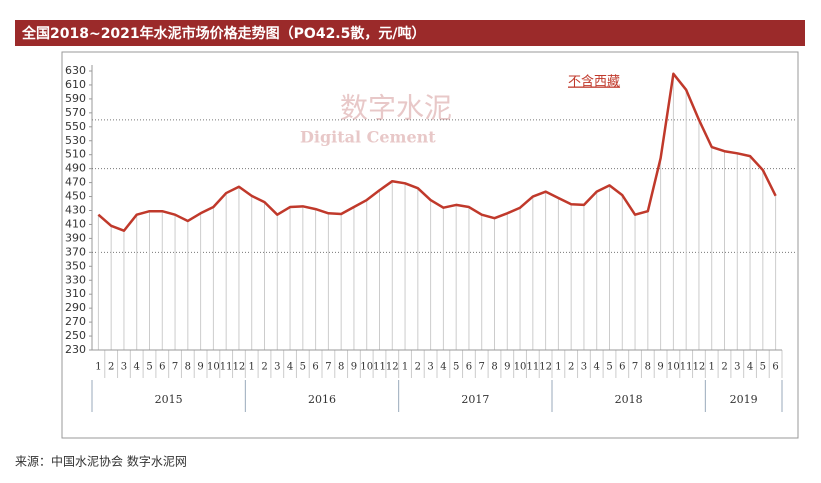 The height and width of the screenshot is (483, 821). I want to click on year-label: 2017, so click(475, 399).